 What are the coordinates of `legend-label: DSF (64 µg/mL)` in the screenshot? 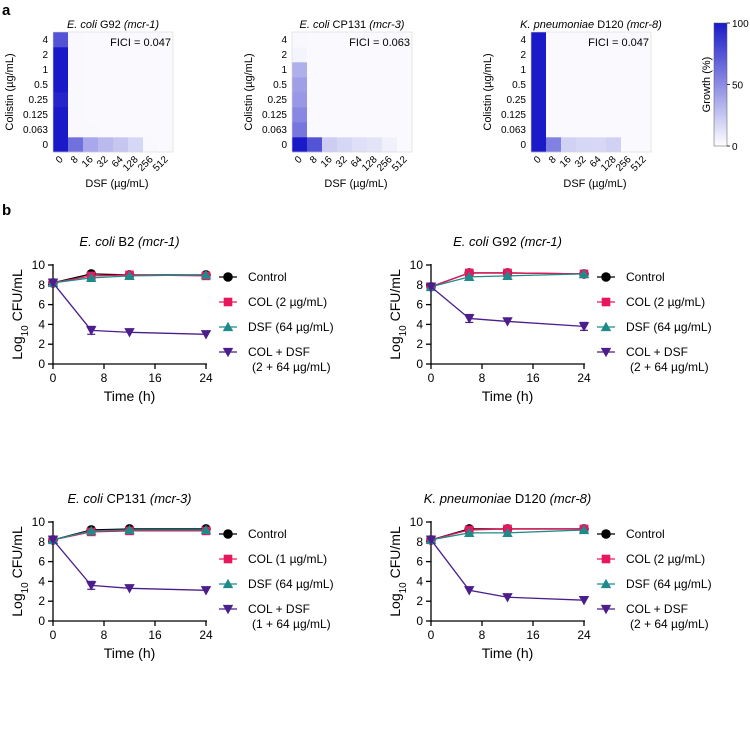 It's located at (291, 584).